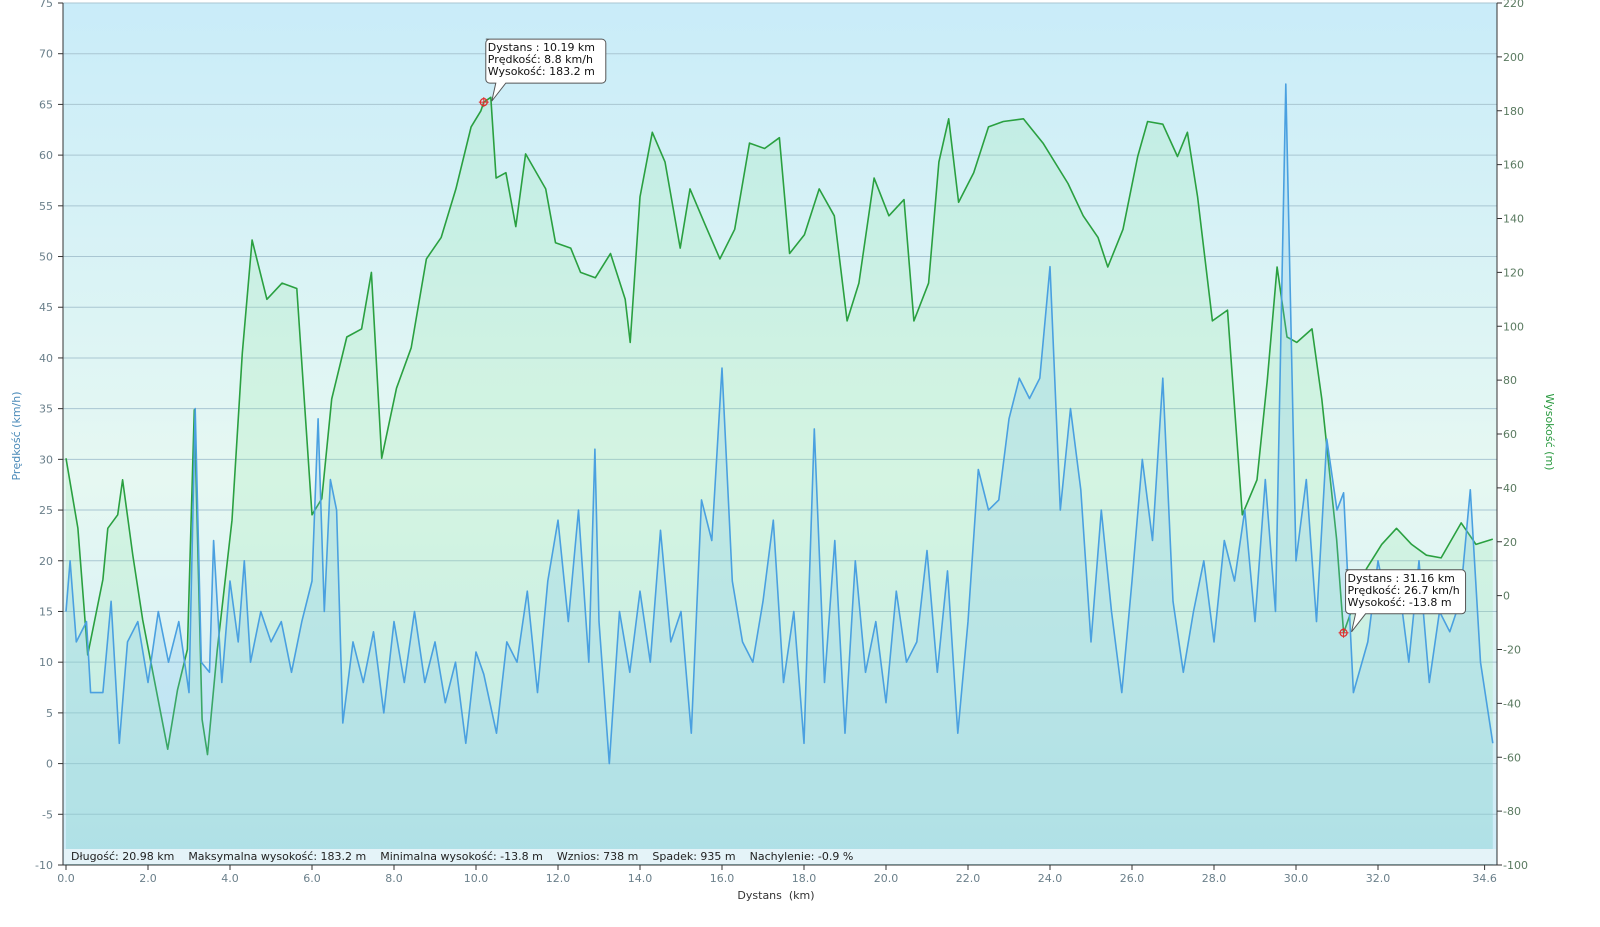 The width and height of the screenshot is (1600, 927). I want to click on tooltip-line: Wysokość: 183.2 m, so click(541, 71).